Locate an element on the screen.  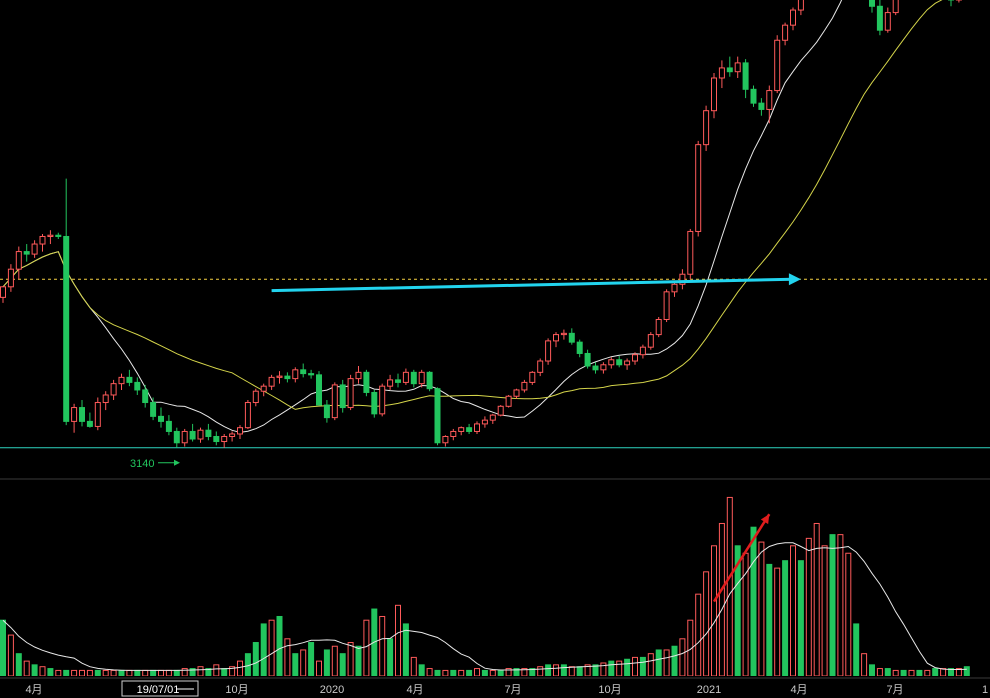
x-axis: 4月 19/07/01 10月 2020 4月 7月 10月 2021 4月 7月 1 is located at coordinates (495, 687).